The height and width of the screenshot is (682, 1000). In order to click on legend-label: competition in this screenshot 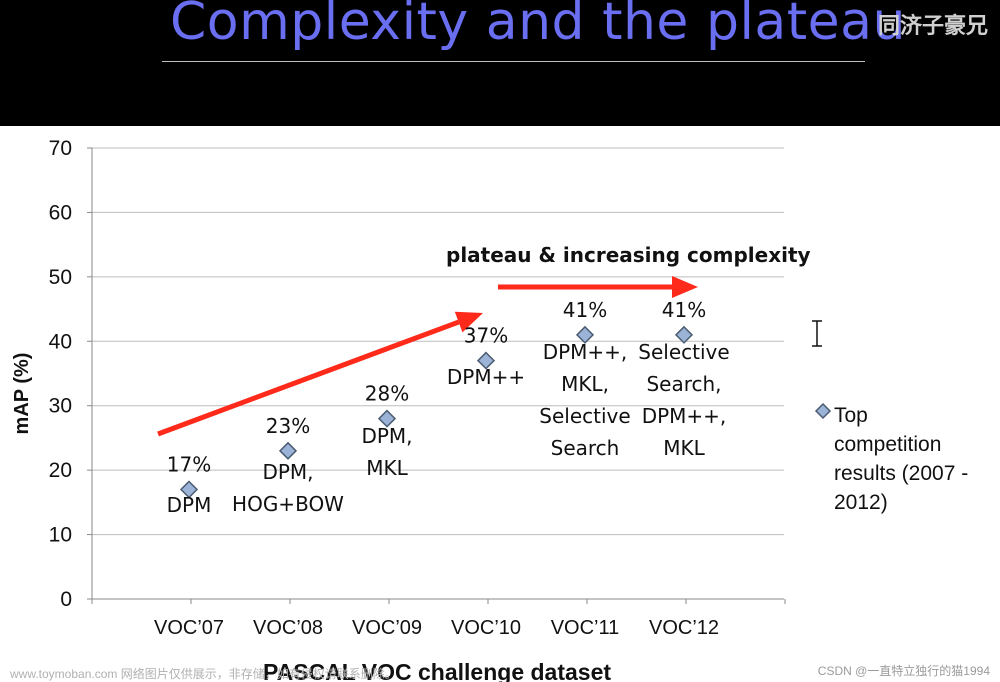, I will do `click(887, 444)`.